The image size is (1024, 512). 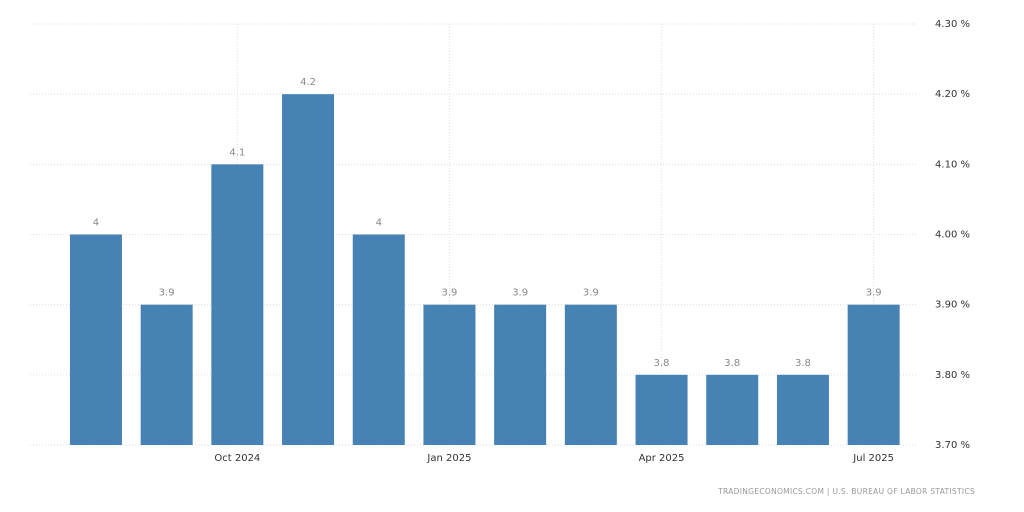 What do you see at coordinates (952, 235) in the screenshot?
I see `y-tick-label: 4.00 %` at bounding box center [952, 235].